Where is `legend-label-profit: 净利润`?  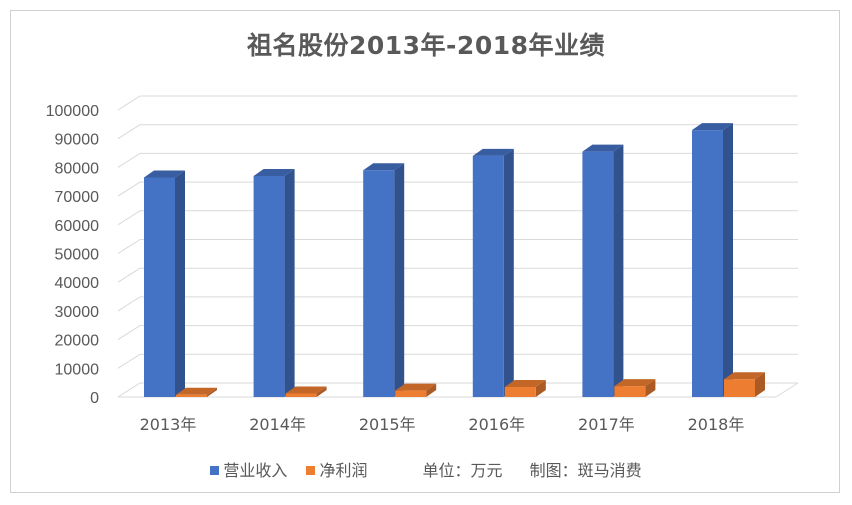 legend-label-profit: 净利润 is located at coordinates (343, 470).